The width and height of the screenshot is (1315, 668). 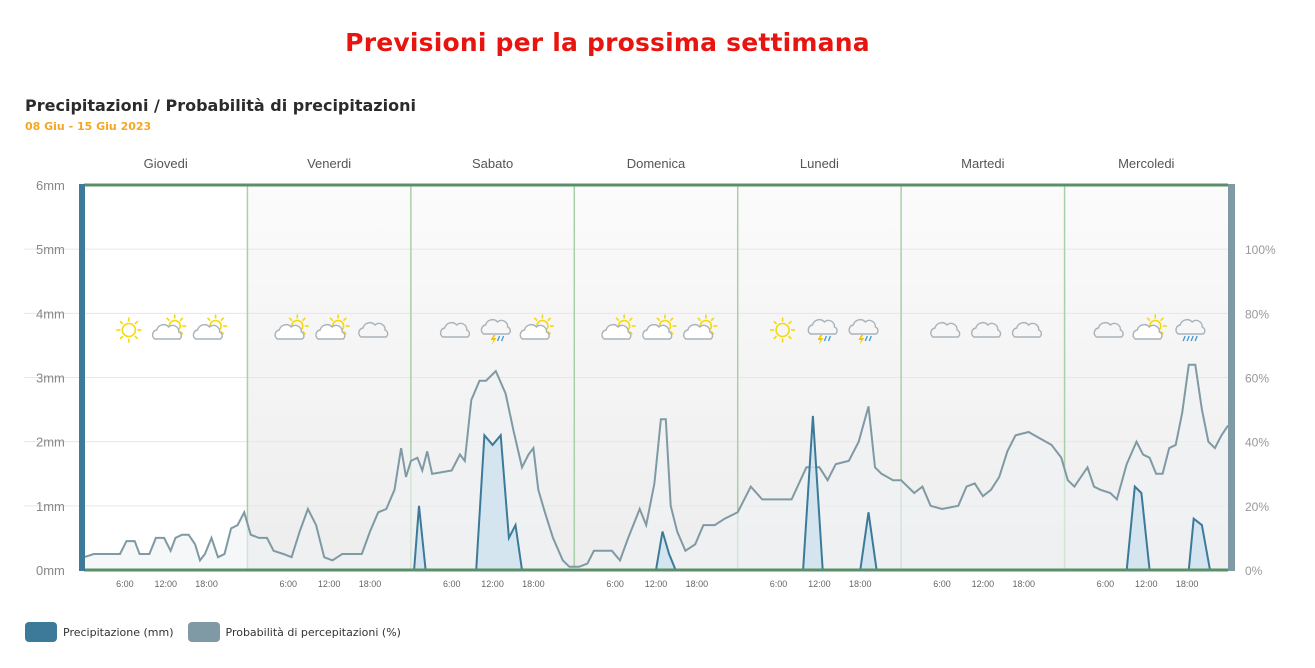 What do you see at coordinates (329, 163) in the screenshot?
I see `day-label: Venerdi` at bounding box center [329, 163].